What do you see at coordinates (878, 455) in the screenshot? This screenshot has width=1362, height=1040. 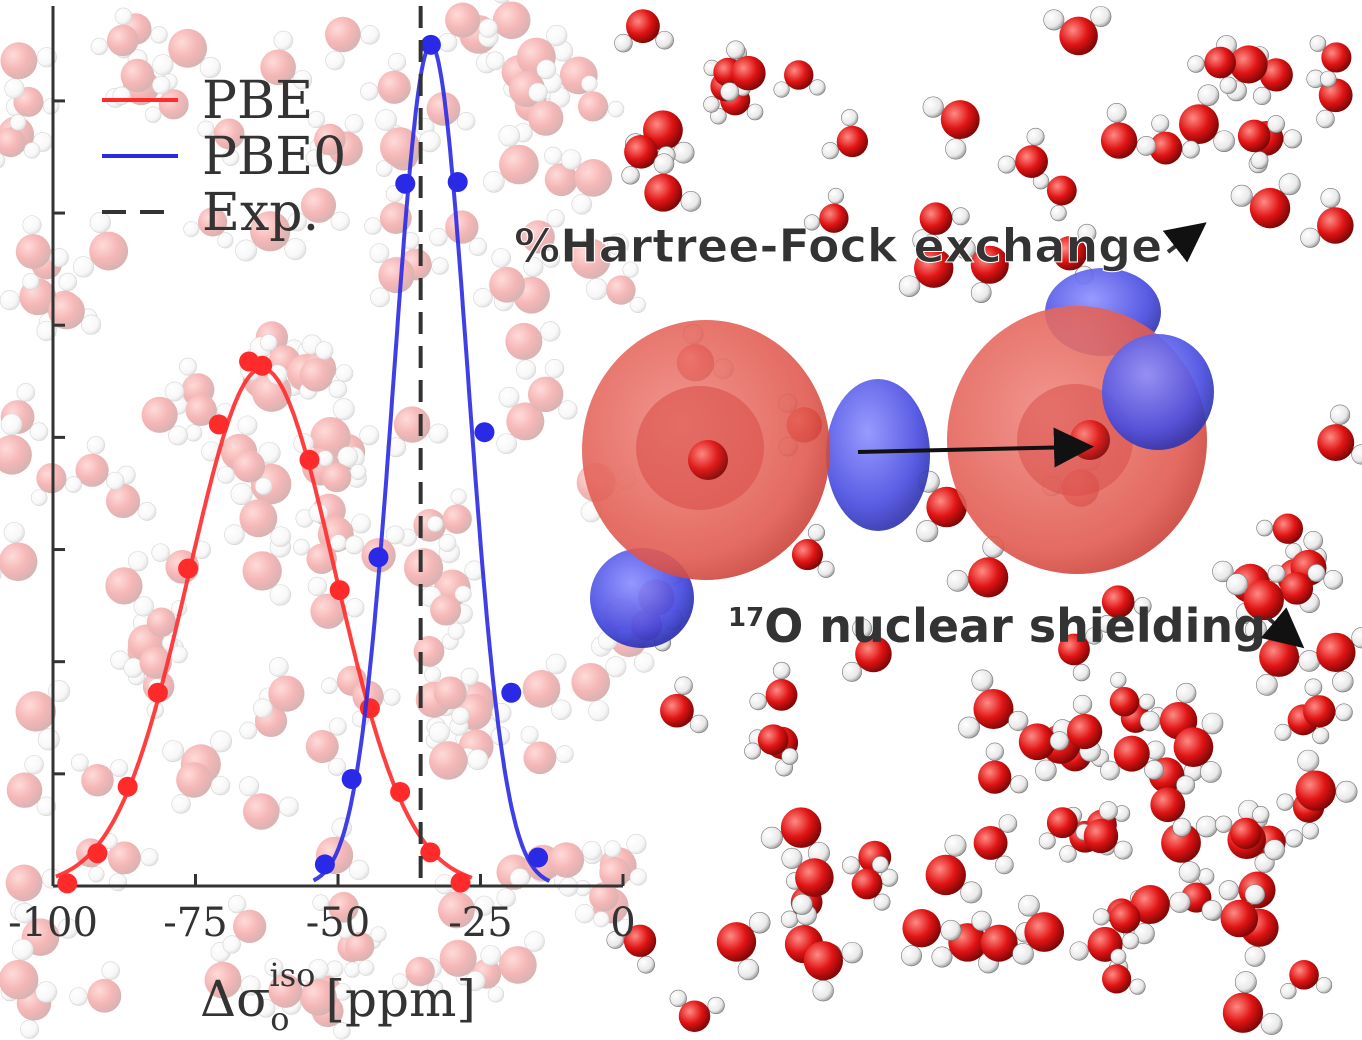 I see `blue-lobe-middle` at bounding box center [878, 455].